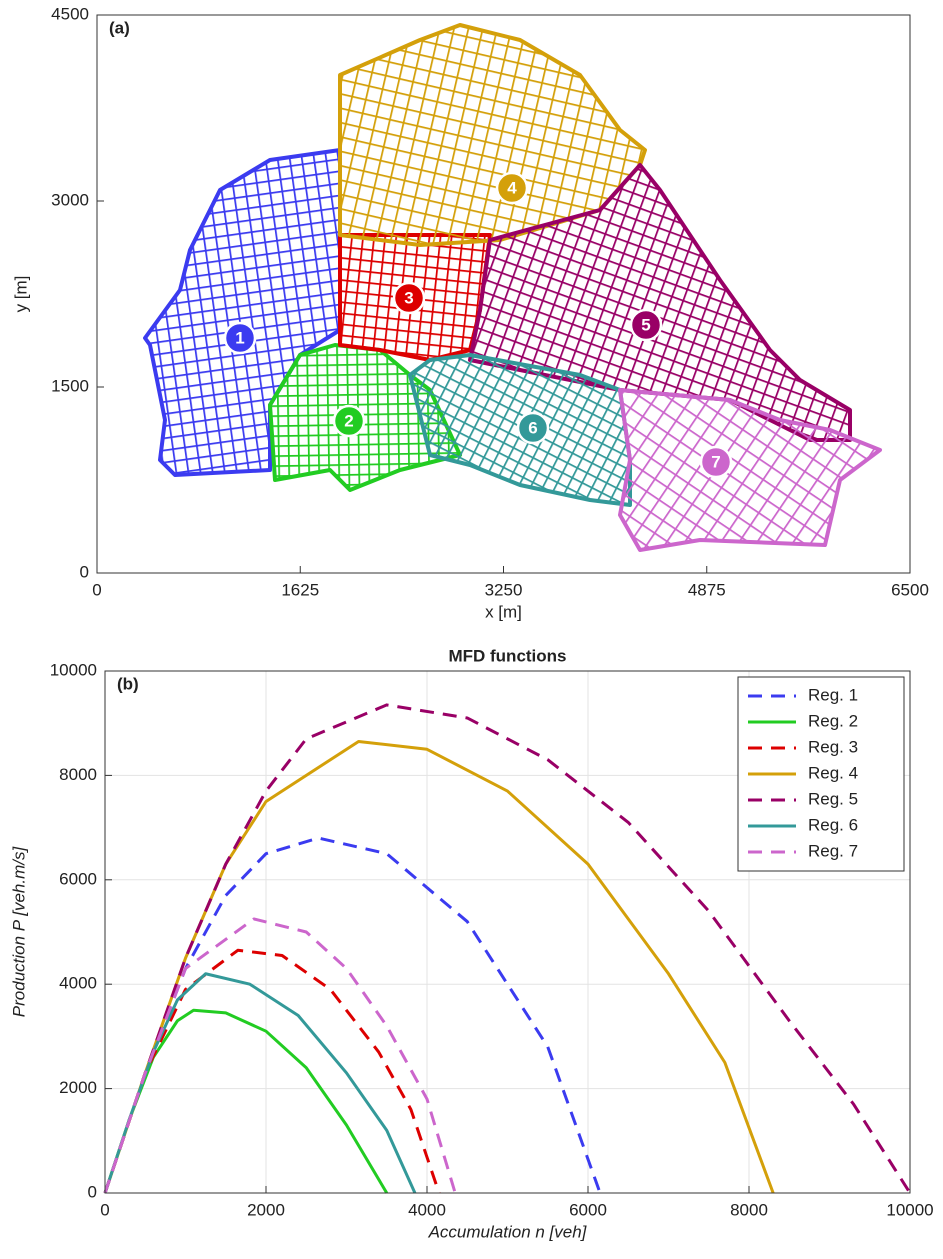 The height and width of the screenshot is (1259, 943). I want to click on legend-label: Reg. 7, so click(833, 850).